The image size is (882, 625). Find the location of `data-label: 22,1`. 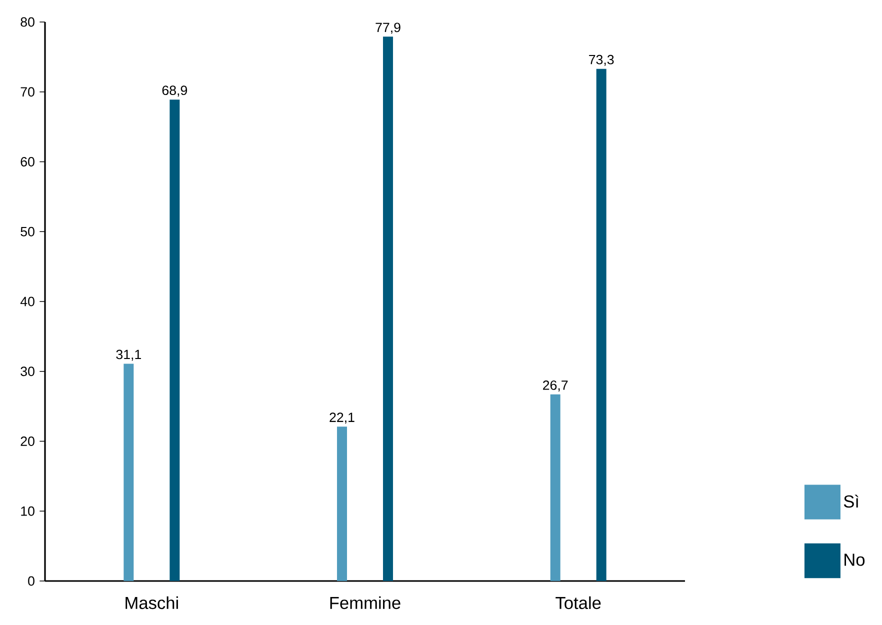

data-label: 22,1 is located at coordinates (342, 418).